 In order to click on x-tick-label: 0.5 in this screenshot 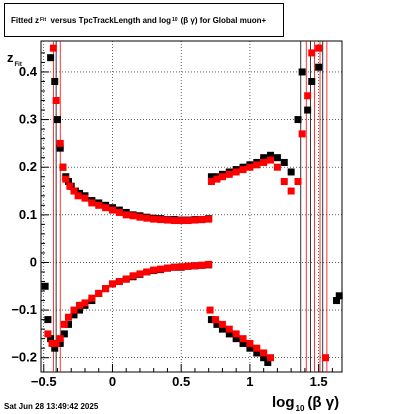, I will do `click(181, 381)`.